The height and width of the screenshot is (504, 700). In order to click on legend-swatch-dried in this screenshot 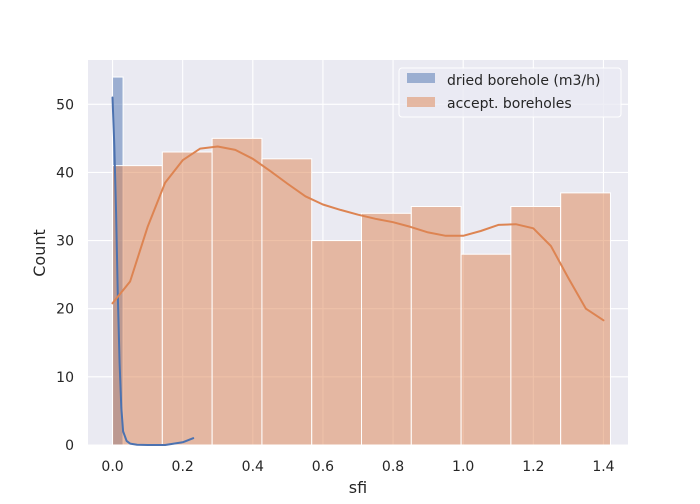, I will do `click(421, 78)`.